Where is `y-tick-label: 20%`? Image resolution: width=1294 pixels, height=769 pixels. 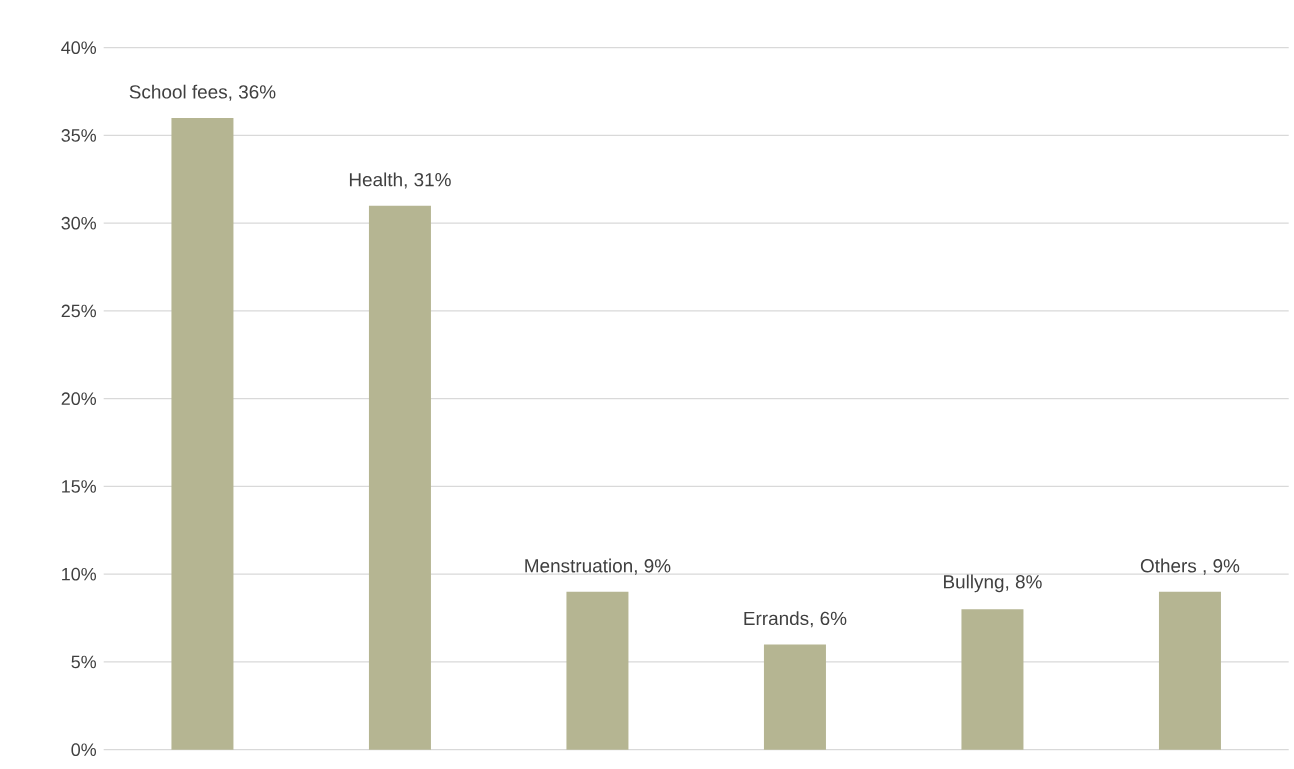
y-tick-label: 20% is located at coordinates (79, 399).